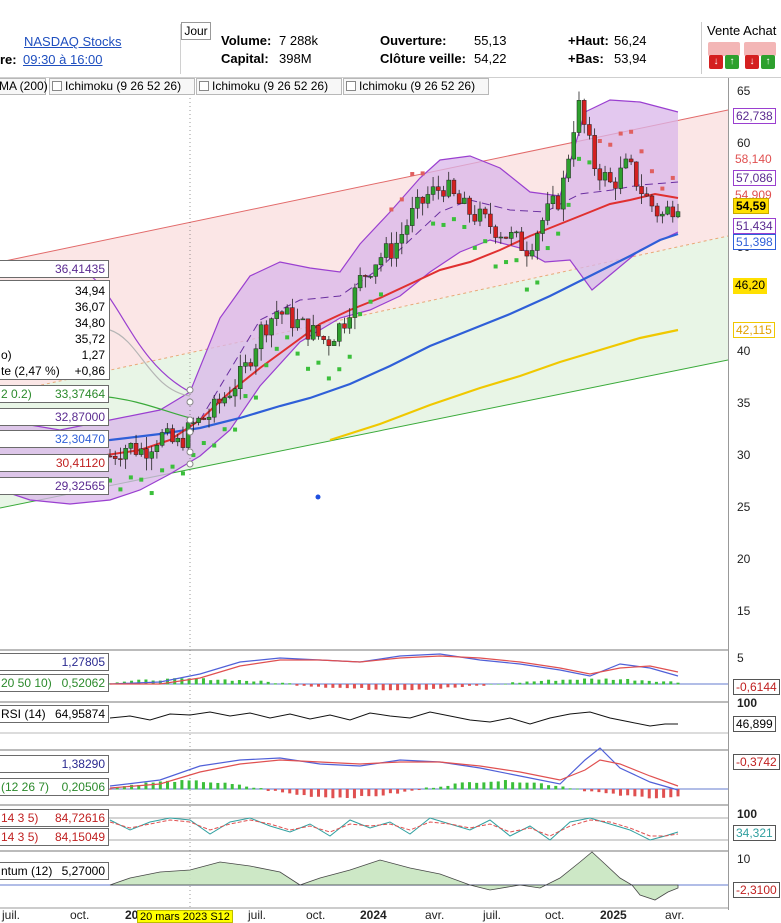  I want to click on stoch-d-line, so click(394, 828).